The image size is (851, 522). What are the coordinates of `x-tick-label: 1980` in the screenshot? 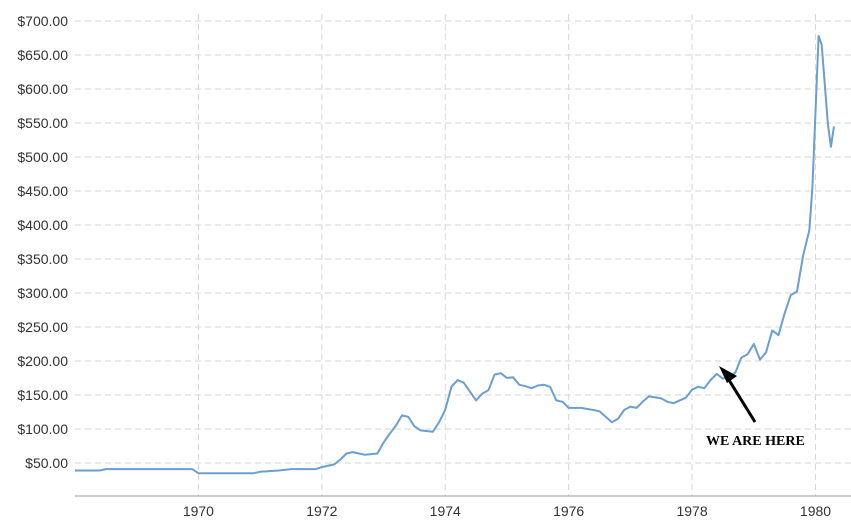 It's located at (815, 511).